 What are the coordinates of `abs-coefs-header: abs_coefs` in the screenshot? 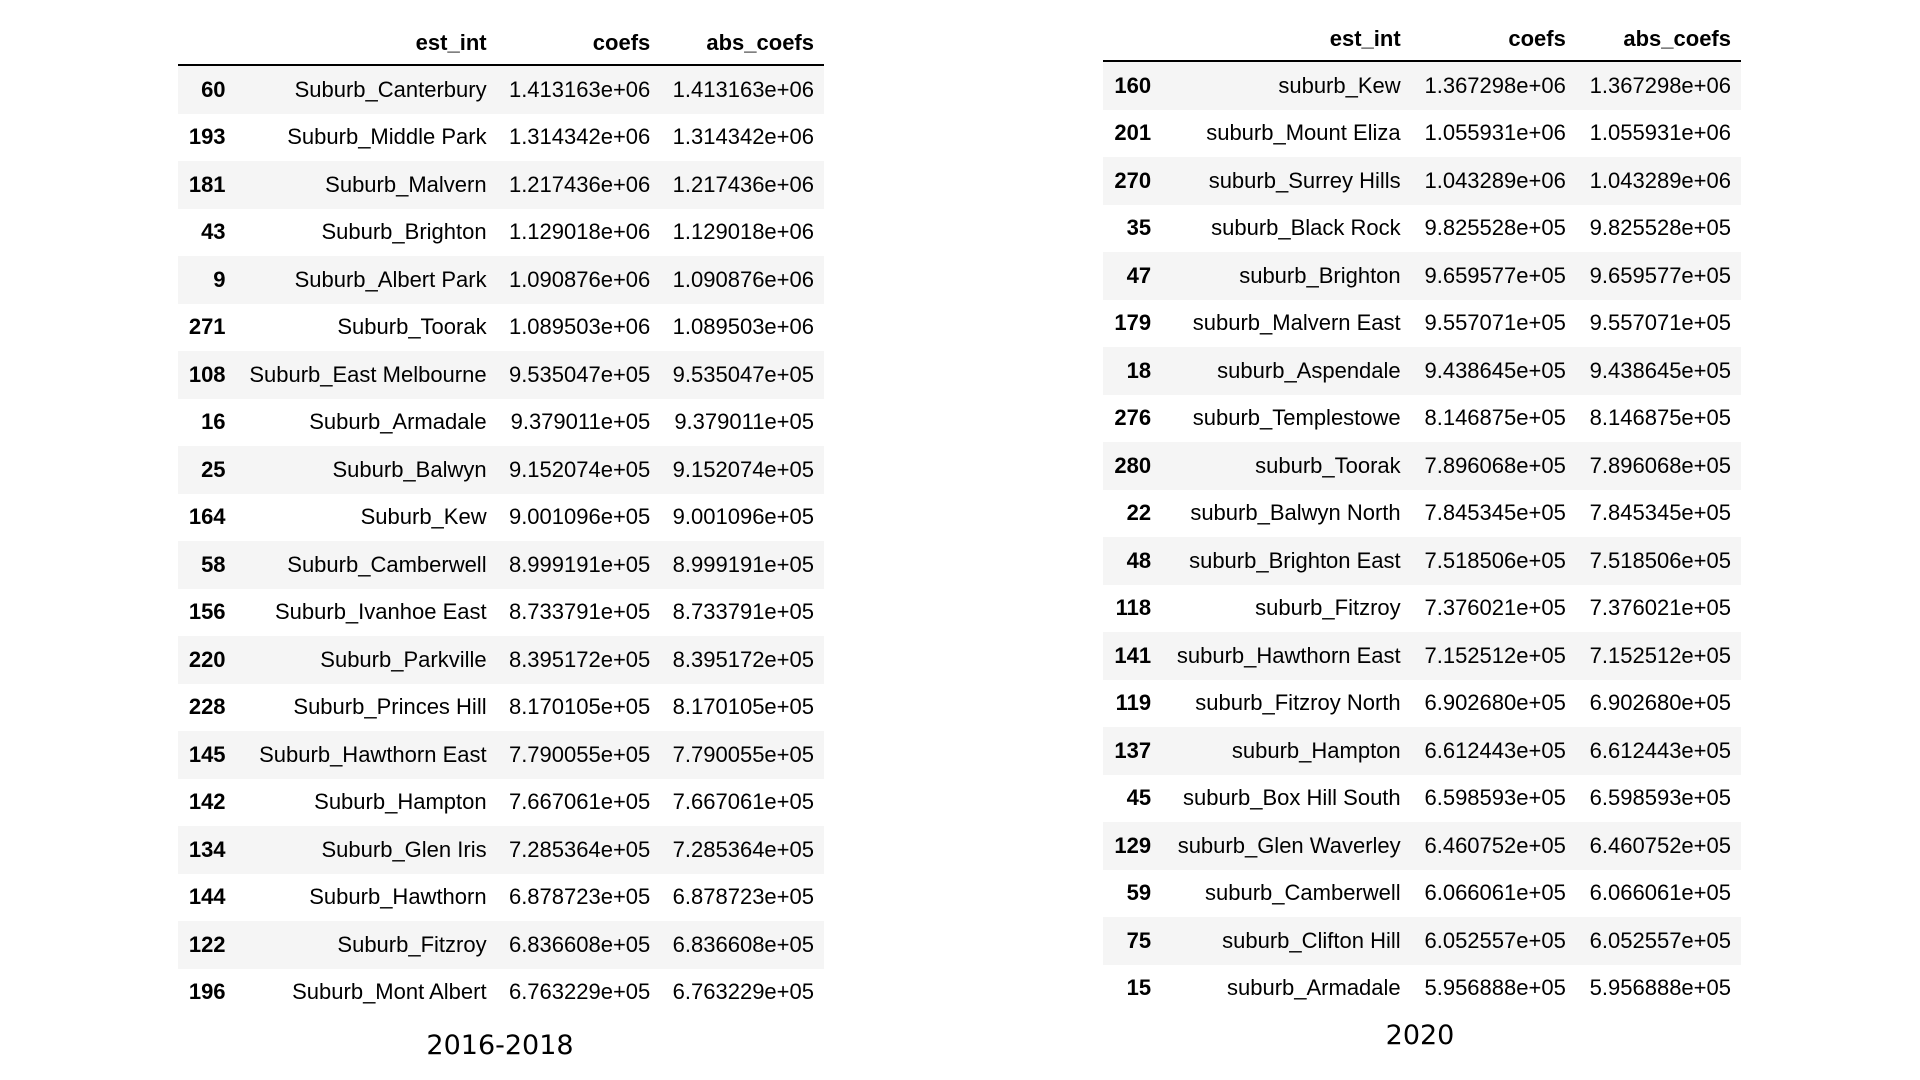 It's located at (742, 44).